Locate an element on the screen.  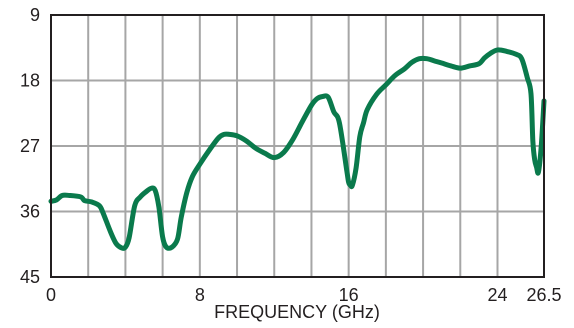
y-tick-labels: 9 18 27 36 45 is located at coordinates (30, 146).